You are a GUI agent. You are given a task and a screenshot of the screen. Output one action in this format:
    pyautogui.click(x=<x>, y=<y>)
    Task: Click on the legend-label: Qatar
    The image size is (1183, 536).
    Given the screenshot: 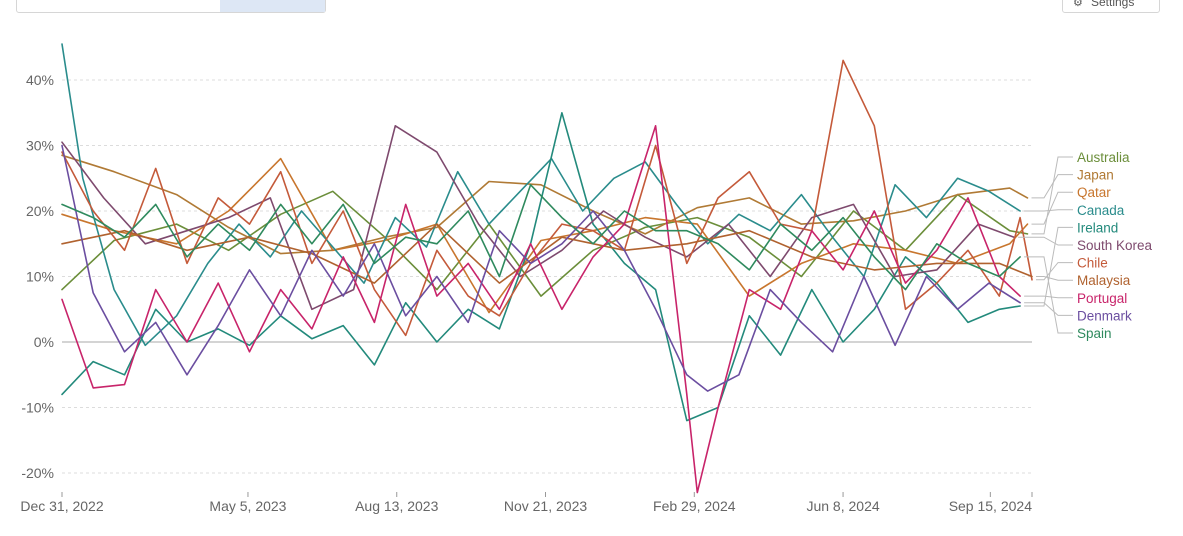 What is the action you would take?
    pyautogui.click(x=1094, y=192)
    